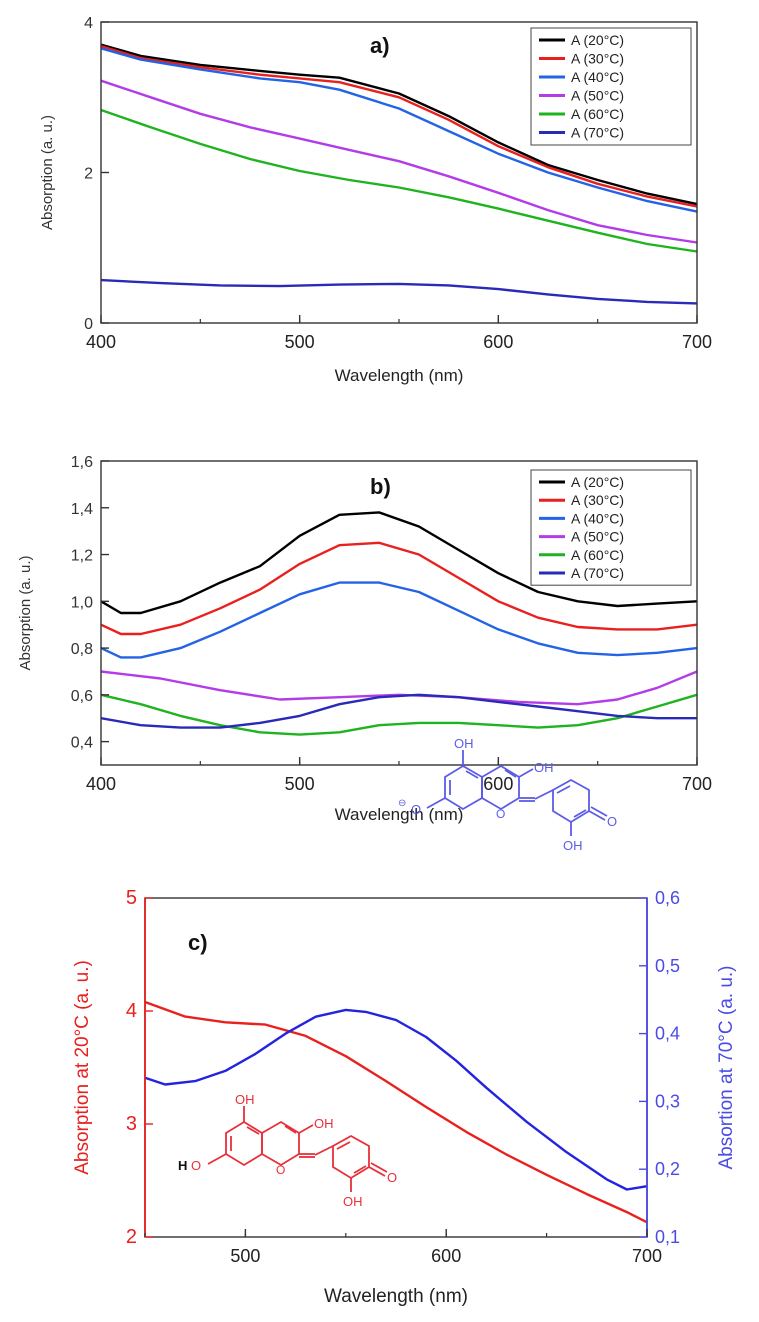  What do you see at coordinates (667, 1101) in the screenshot?
I see `y-right-tick-label: 0,3` at bounding box center [667, 1101].